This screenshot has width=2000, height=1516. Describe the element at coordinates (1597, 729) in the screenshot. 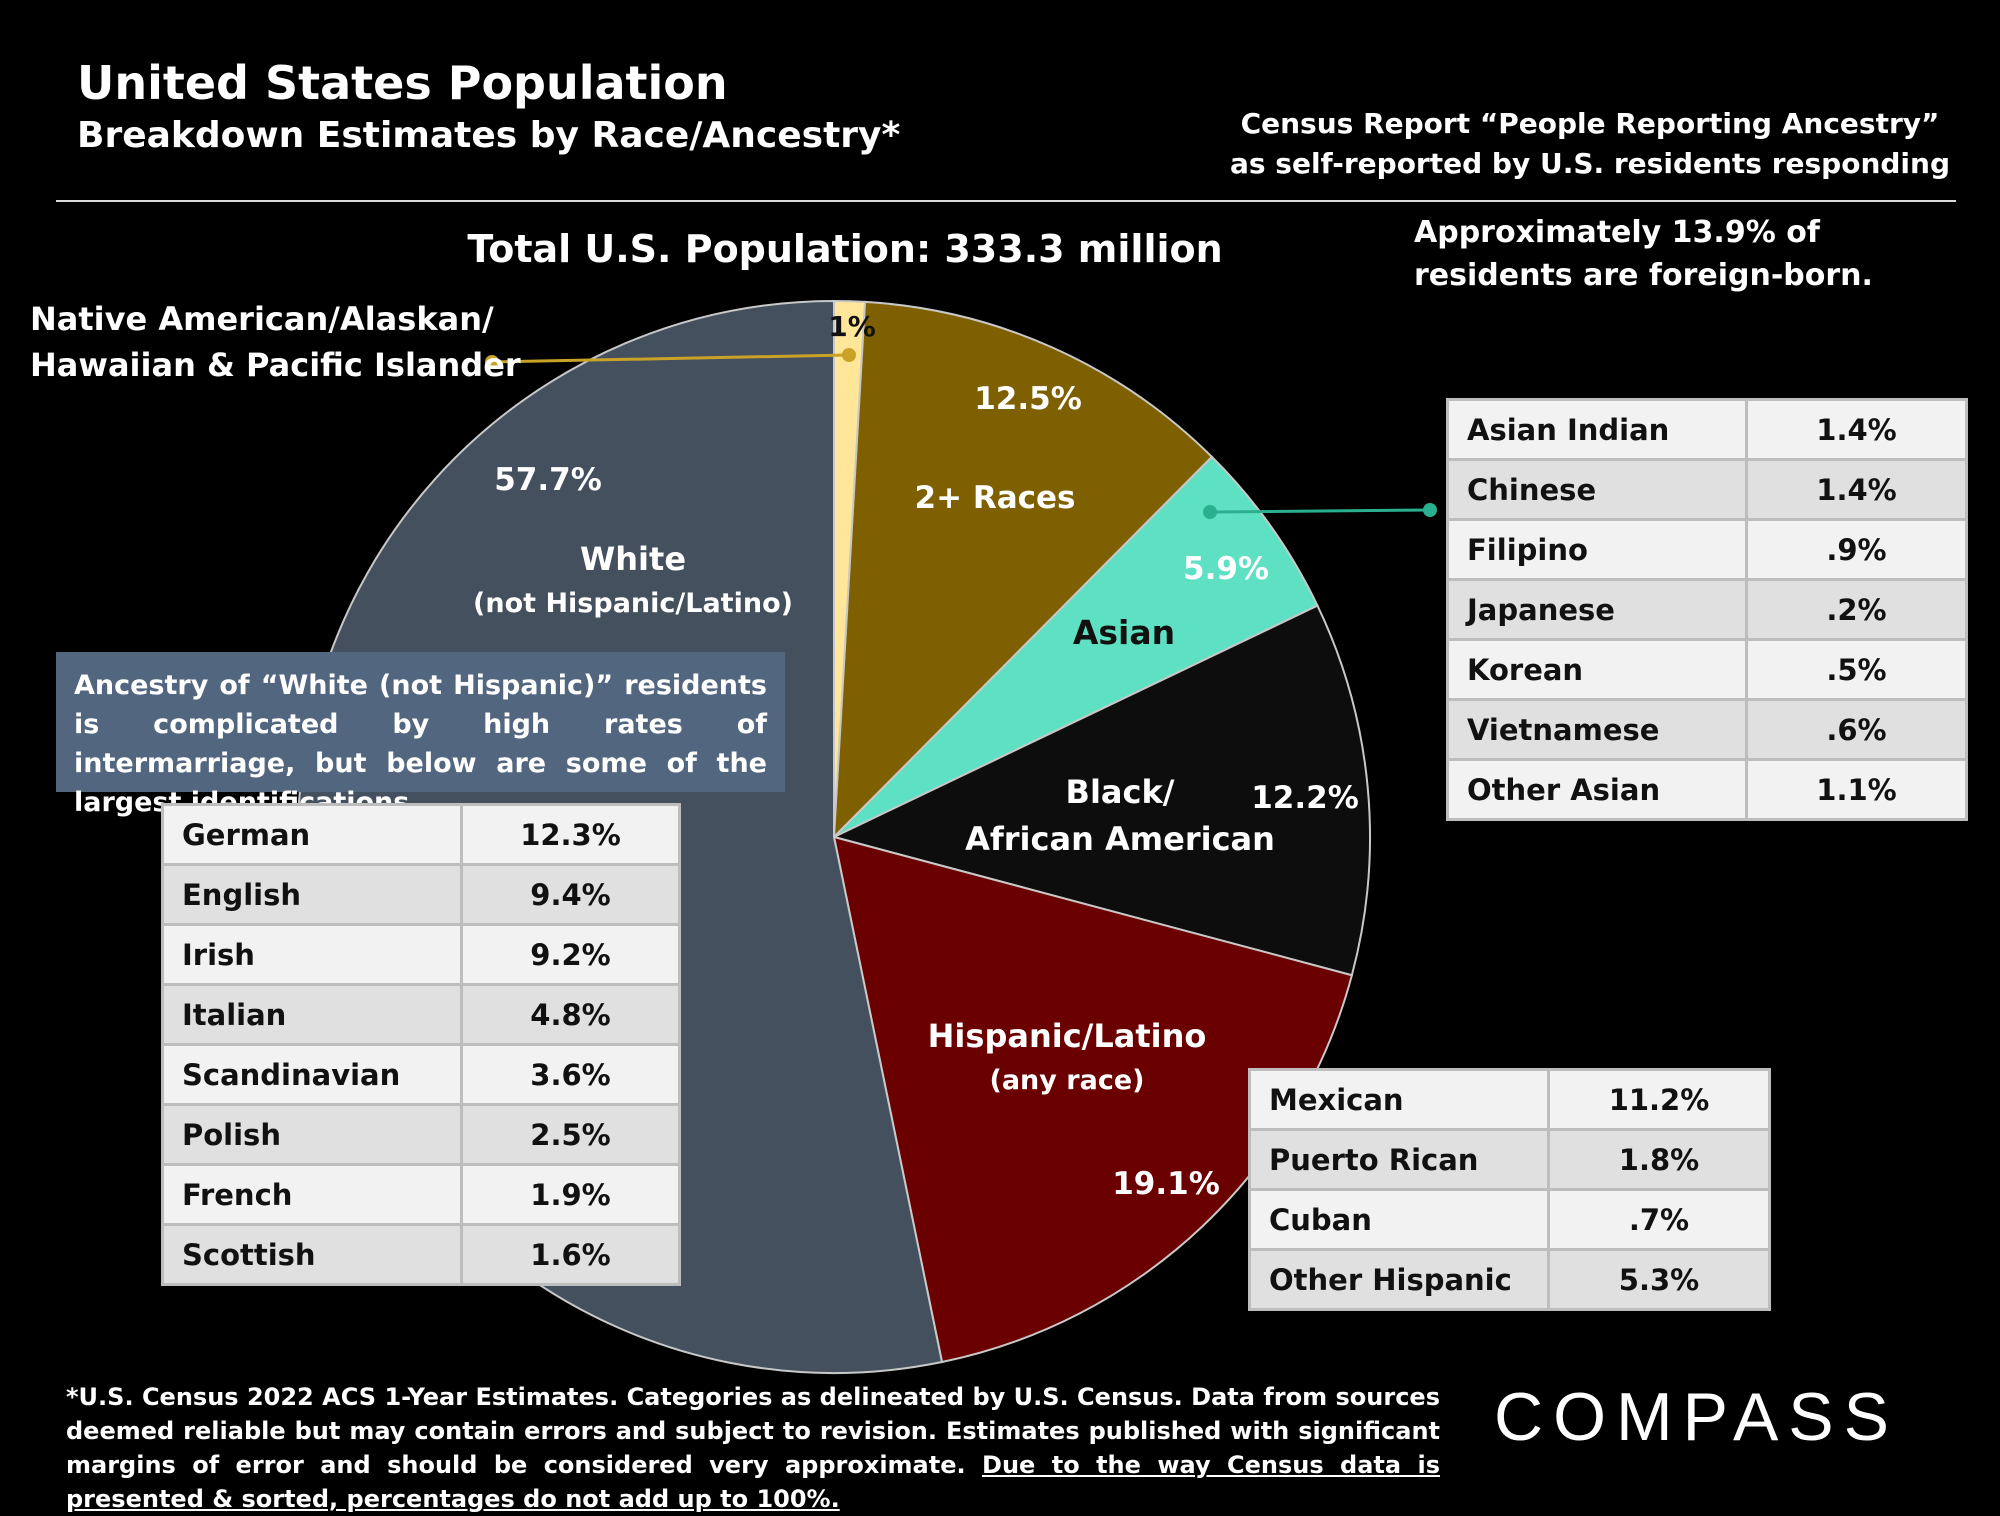

I see `asian-group-name: Vietnamese` at that location.